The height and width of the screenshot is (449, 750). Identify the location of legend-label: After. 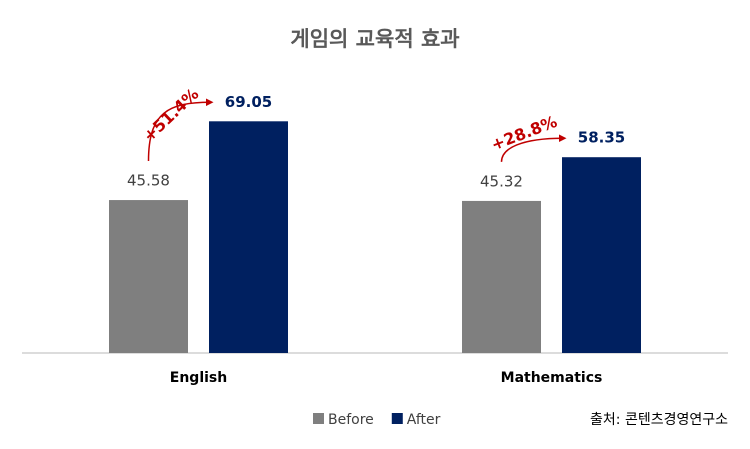
(424, 420).